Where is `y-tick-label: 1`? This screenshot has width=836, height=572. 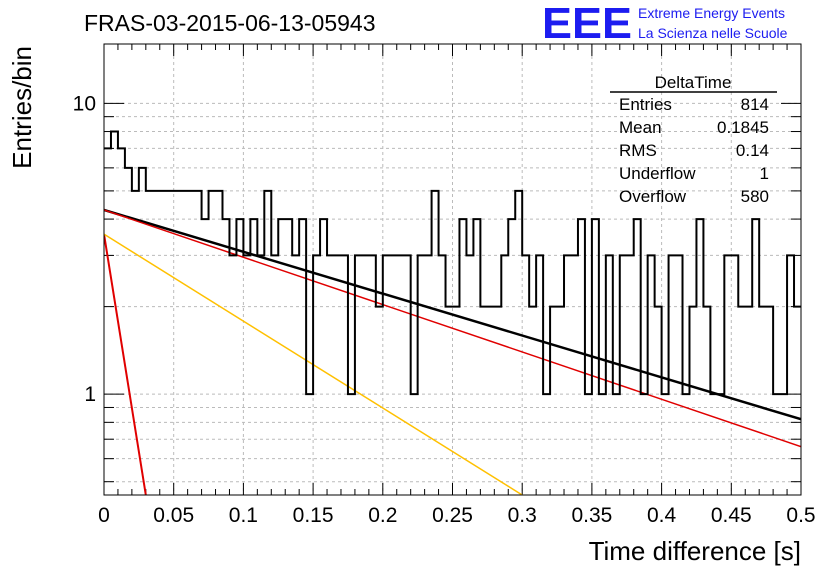
y-tick-label: 1 is located at coordinates (90, 394).